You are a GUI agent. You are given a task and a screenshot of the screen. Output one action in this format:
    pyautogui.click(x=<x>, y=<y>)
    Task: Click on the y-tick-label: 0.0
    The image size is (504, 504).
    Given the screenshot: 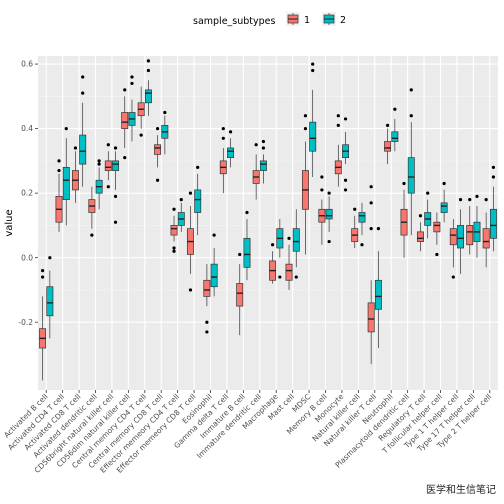 What is the action you would take?
    pyautogui.click(x=27, y=257)
    